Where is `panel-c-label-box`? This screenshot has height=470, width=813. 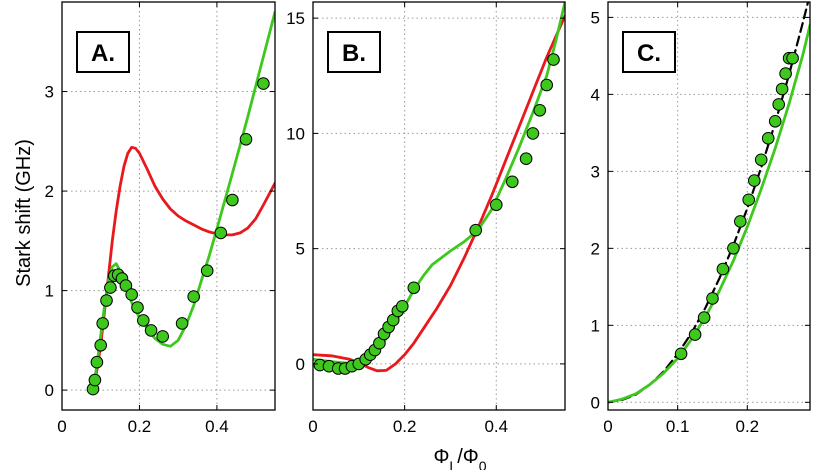 panel-c-label-box is located at coordinates (649, 52).